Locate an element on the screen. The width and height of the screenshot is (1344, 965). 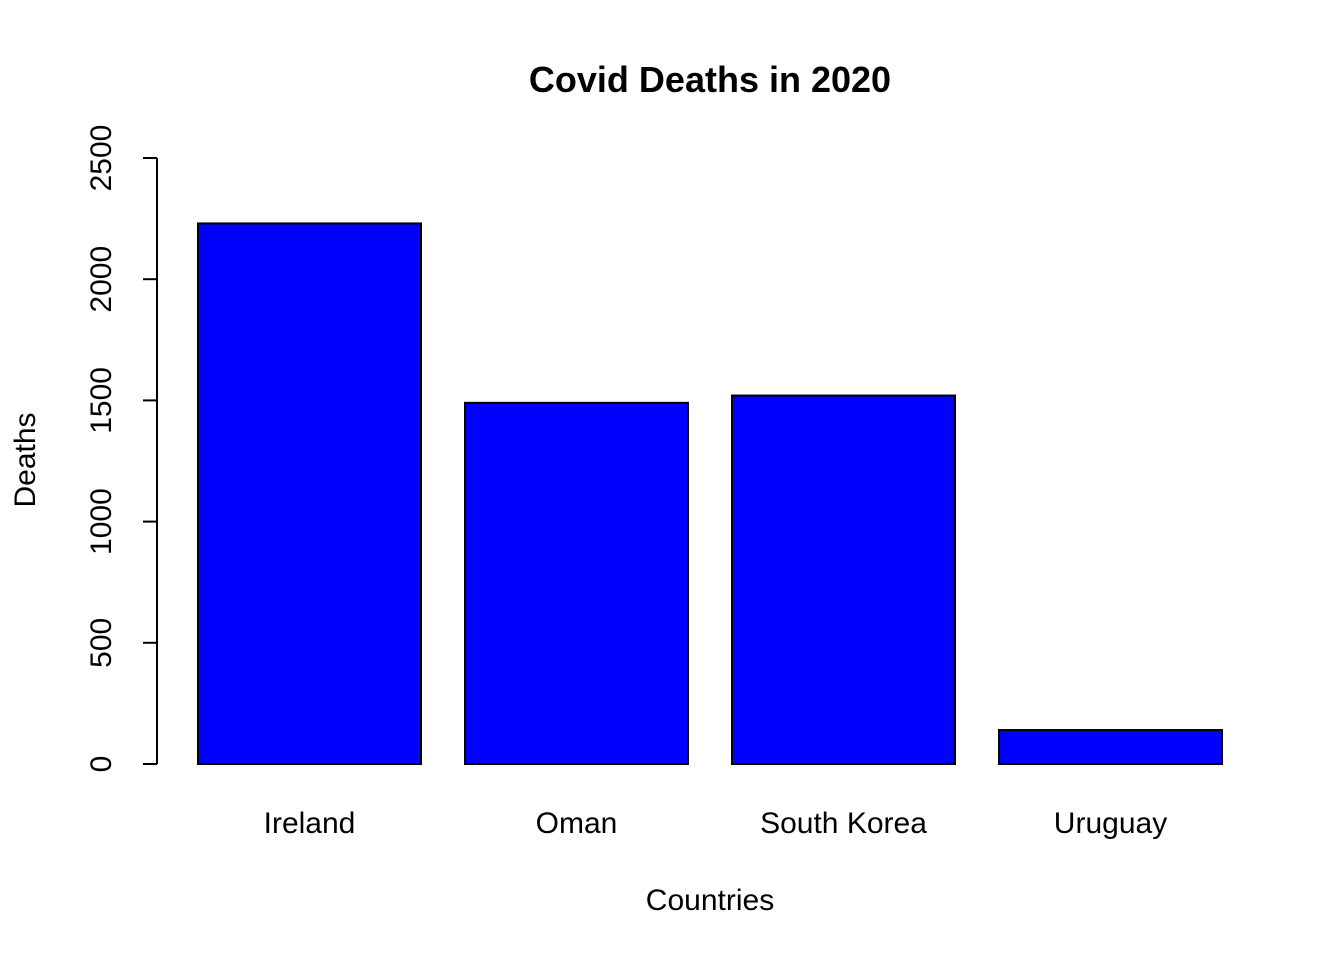
bar-uruguay is located at coordinates (1110, 747).